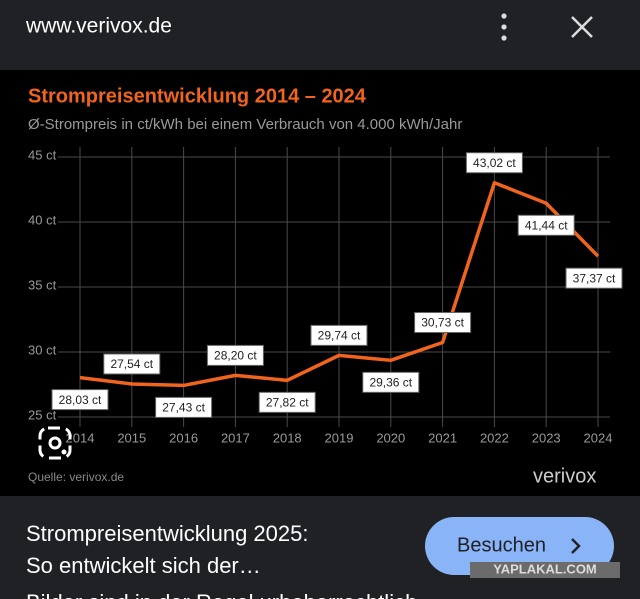 The height and width of the screenshot is (599, 640). I want to click on value-label: 37,37 ct, so click(594, 278).